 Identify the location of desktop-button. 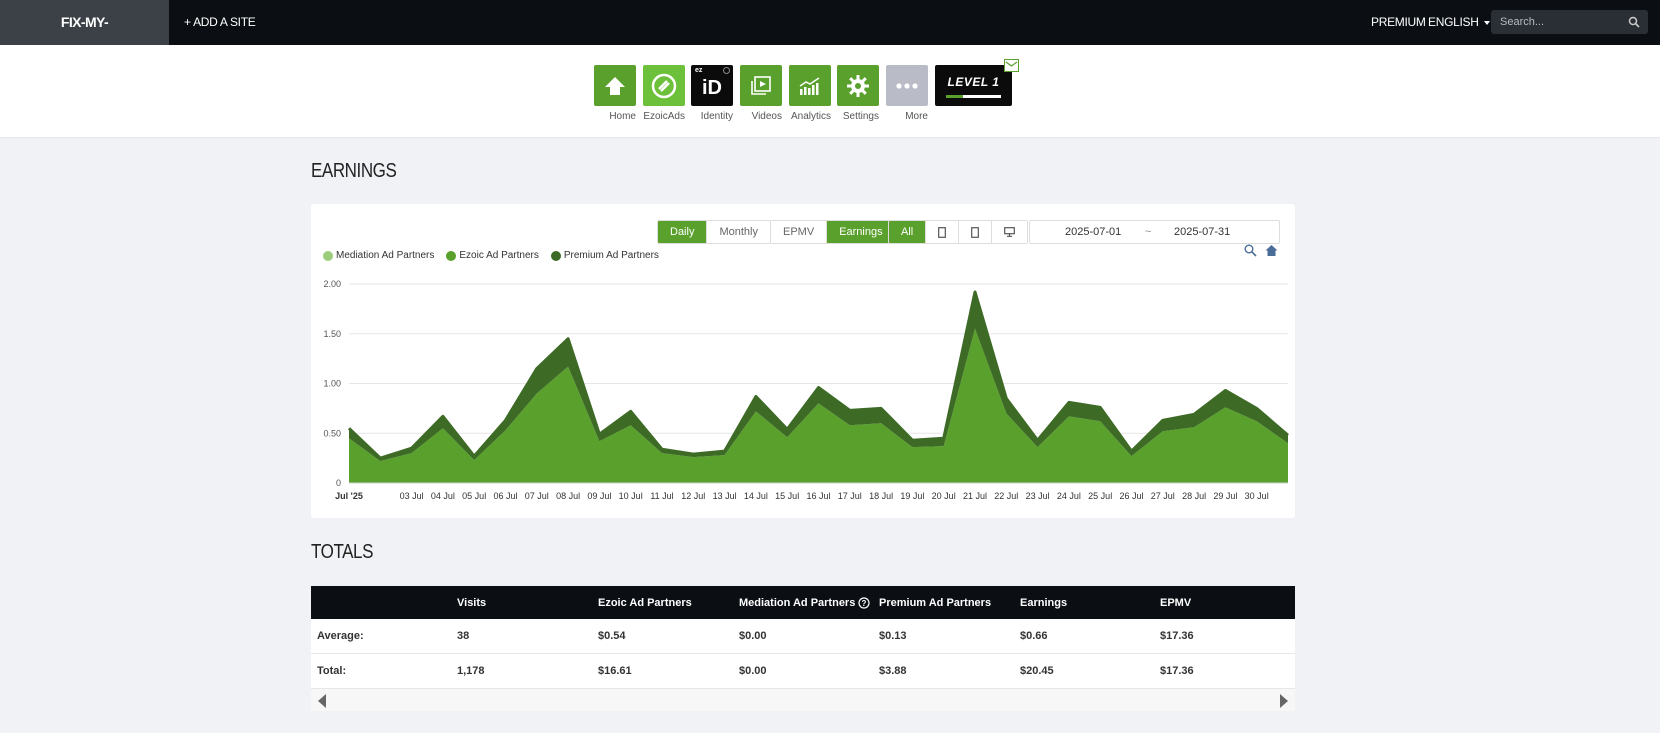
(1010, 232).